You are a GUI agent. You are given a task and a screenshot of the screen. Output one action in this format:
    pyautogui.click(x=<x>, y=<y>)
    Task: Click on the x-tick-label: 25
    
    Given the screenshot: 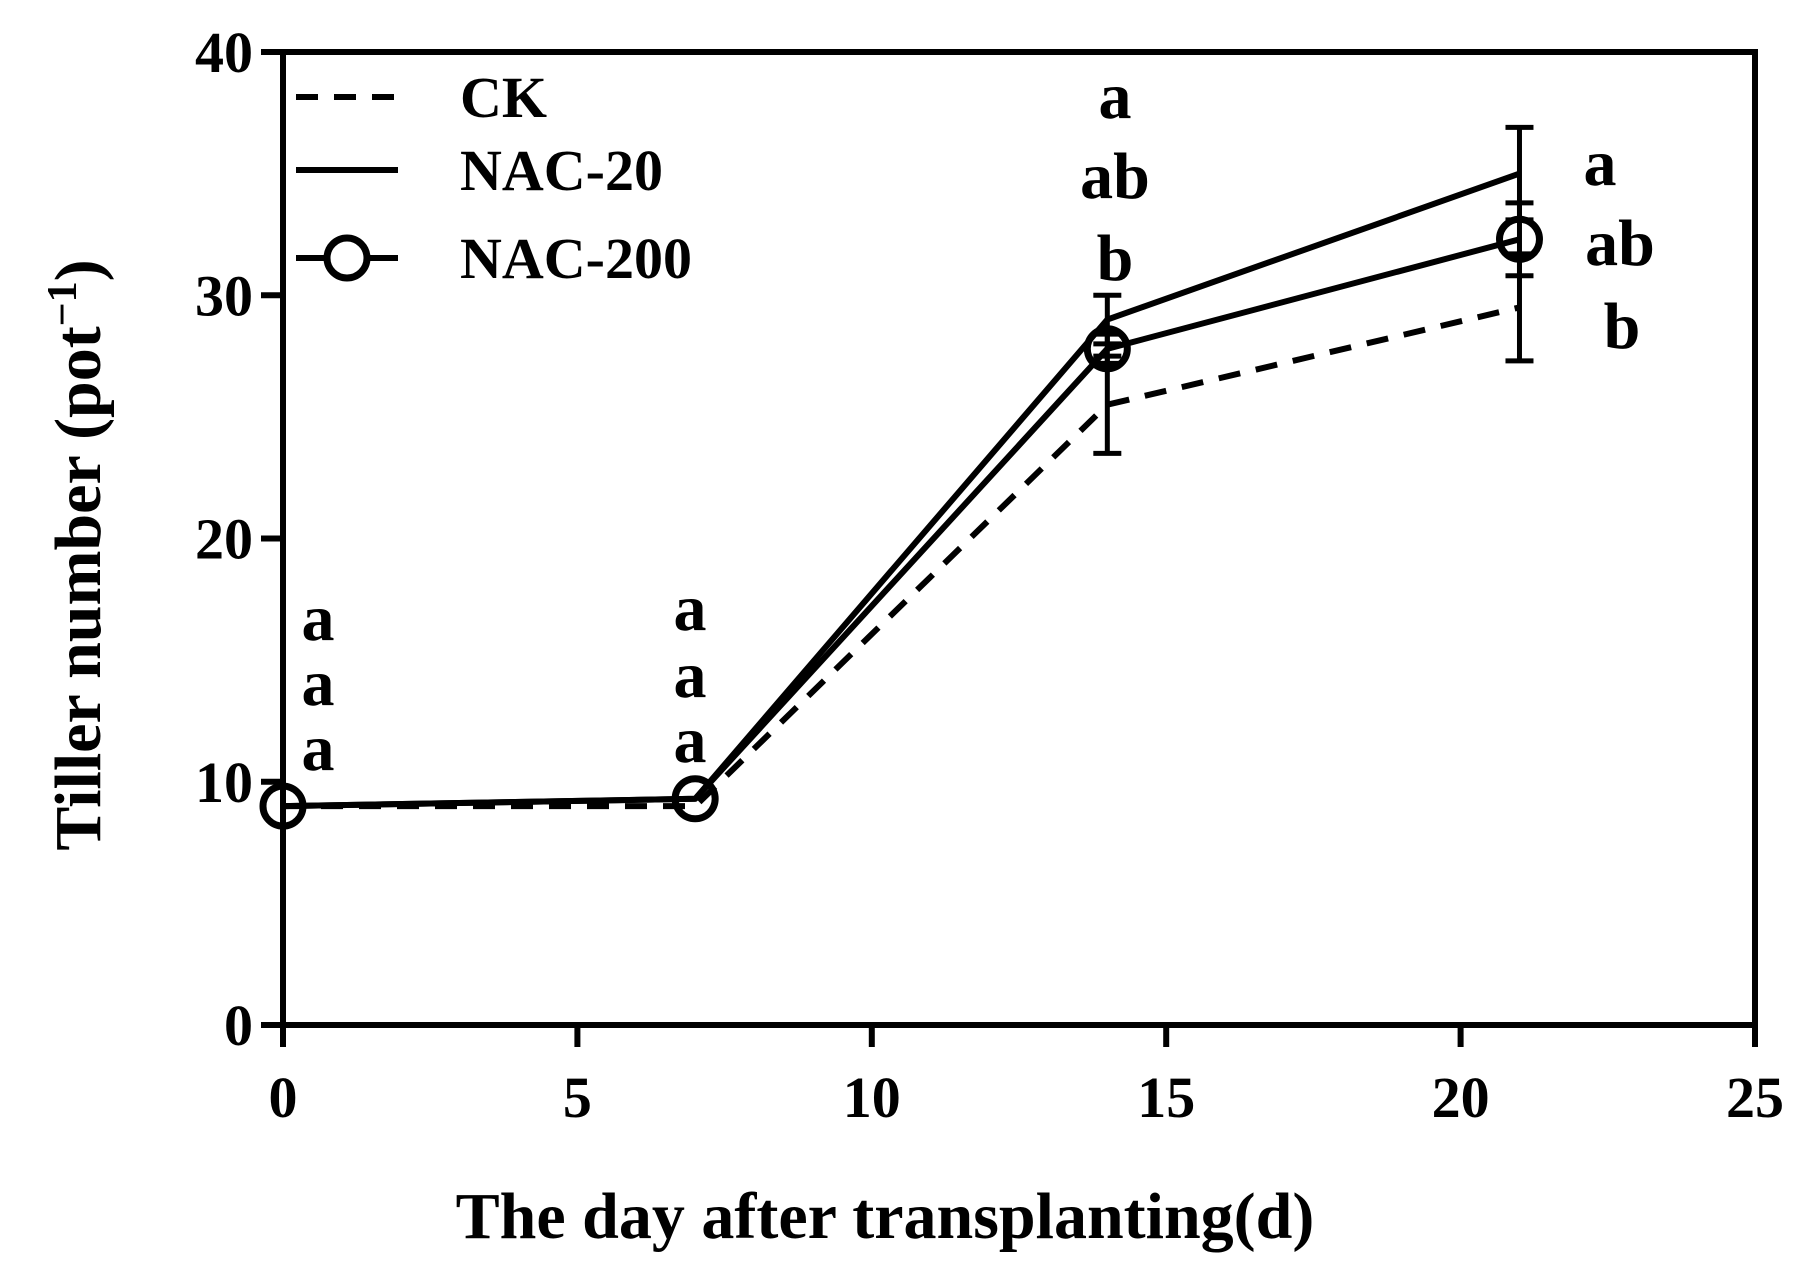 What is the action you would take?
    pyautogui.click(x=1755, y=1097)
    